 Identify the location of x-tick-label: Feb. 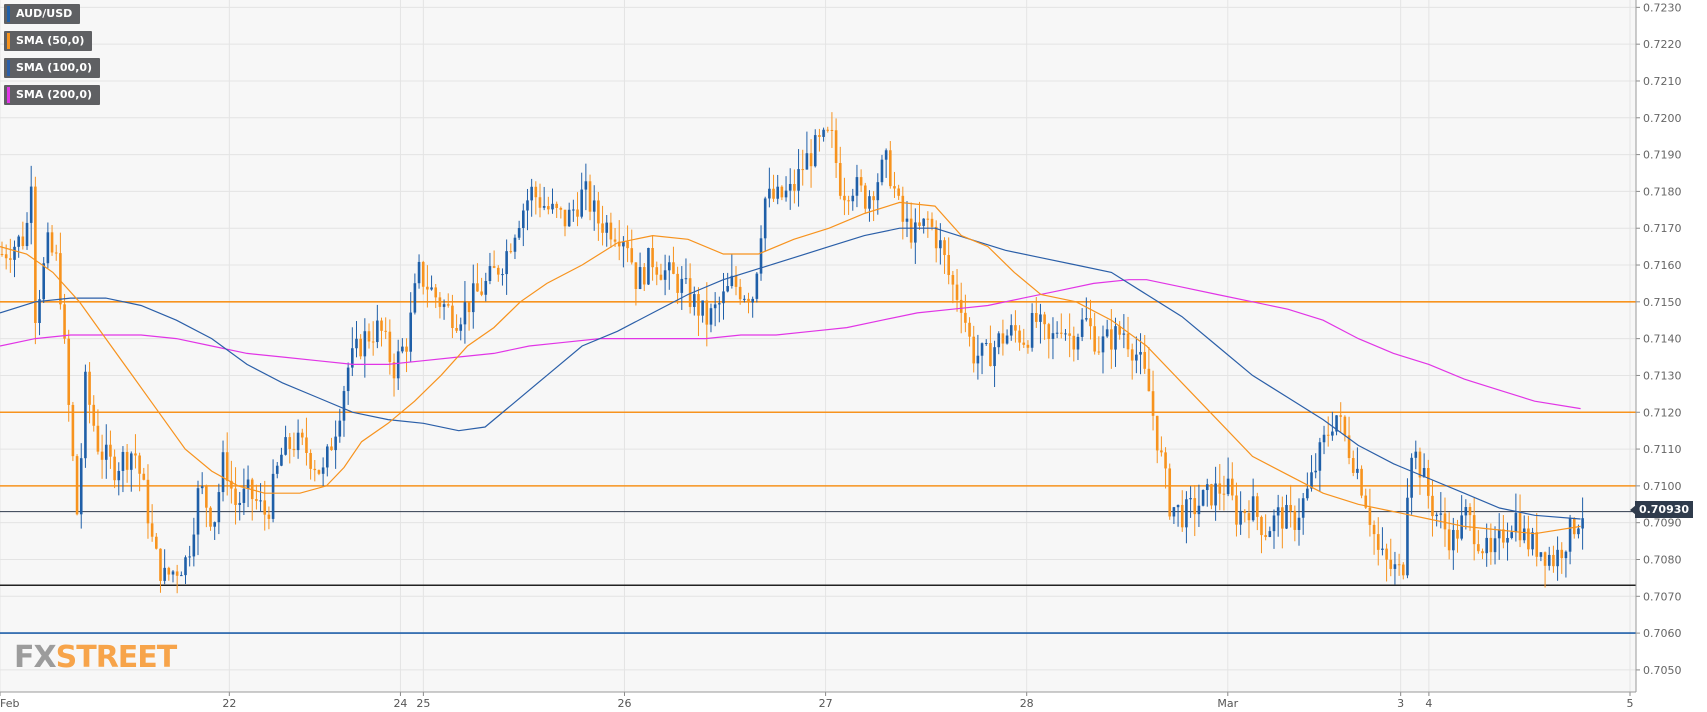
(9, 703).